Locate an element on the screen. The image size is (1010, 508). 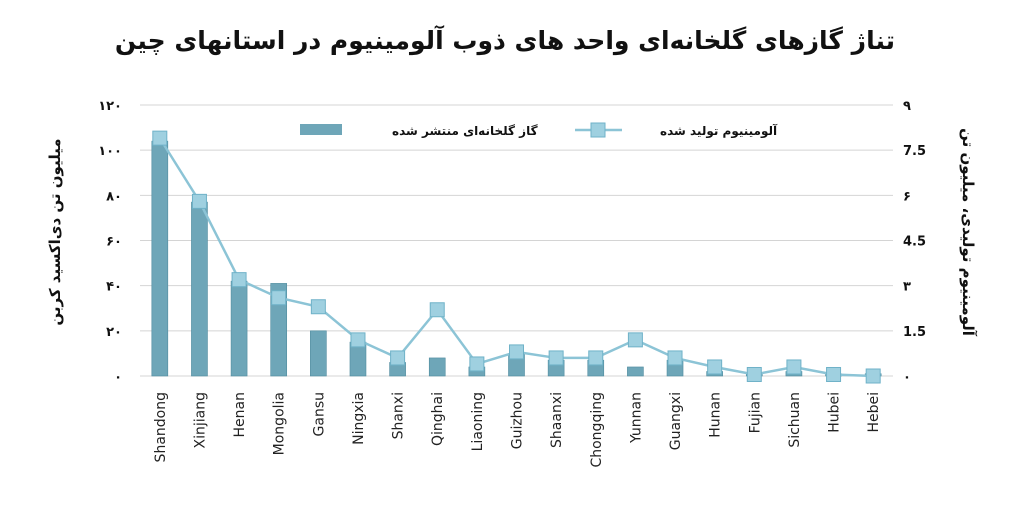
x-tick-label-hunan: Hunan is located at coordinates (716, 415).